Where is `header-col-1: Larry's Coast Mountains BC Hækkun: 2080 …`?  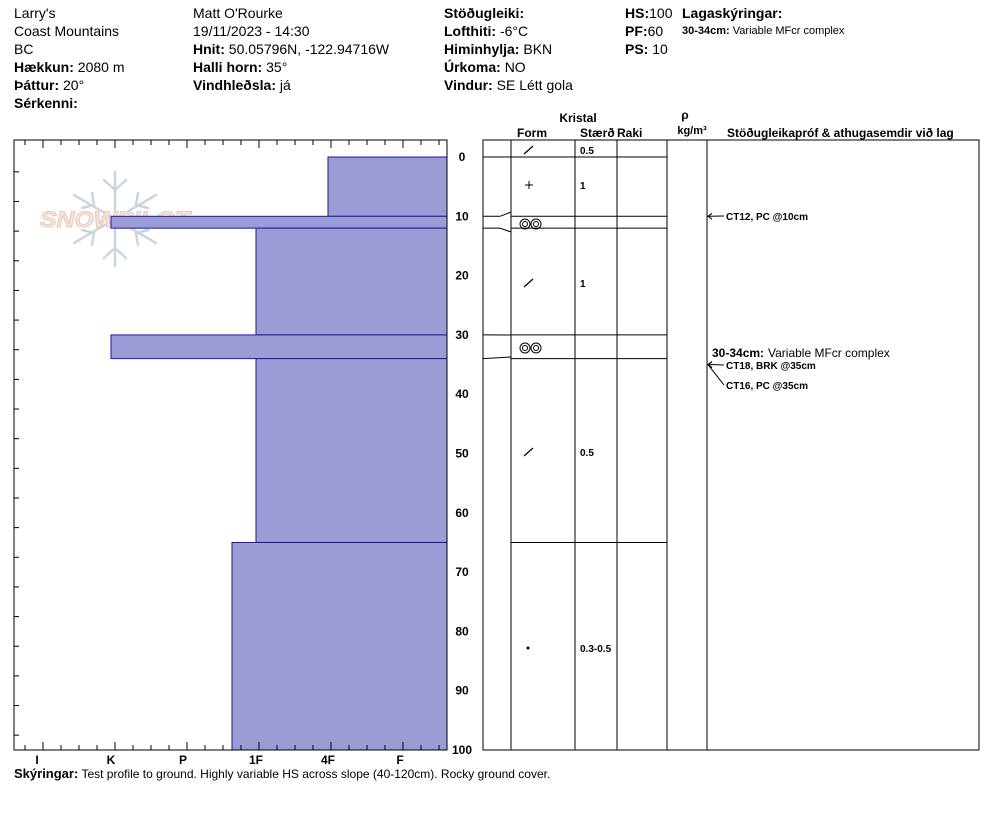 header-col-1: Larry's Coast Mountains BC Hækkun: 2080 … is located at coordinates (69, 58).